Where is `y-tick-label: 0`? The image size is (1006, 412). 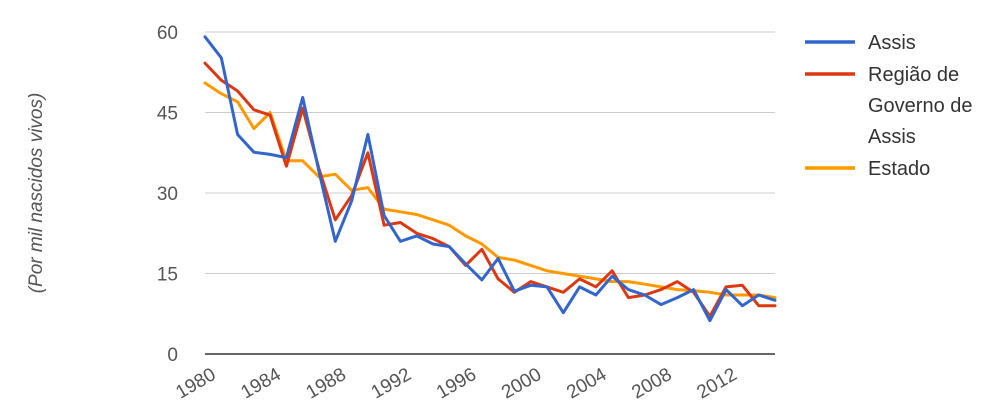
y-tick-label: 0 is located at coordinates (172, 355).